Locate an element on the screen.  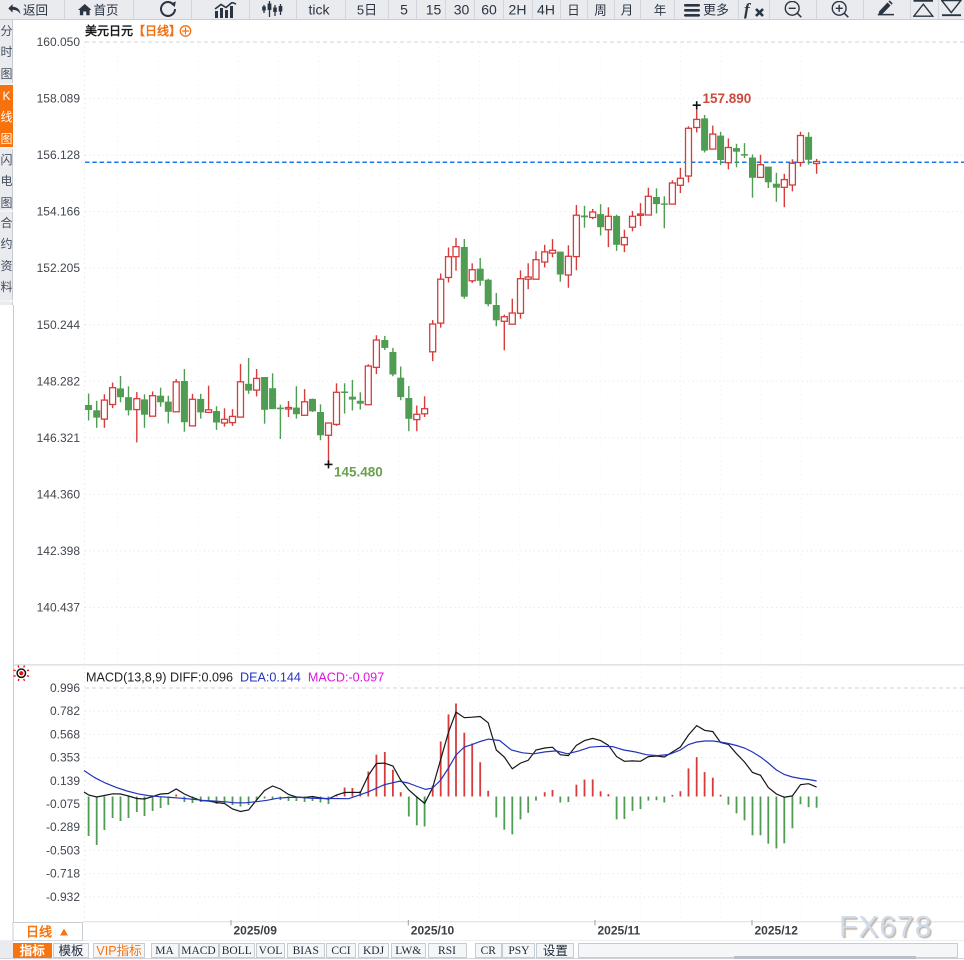
svg-text: 2025/11 is located at coordinates (619, 931).